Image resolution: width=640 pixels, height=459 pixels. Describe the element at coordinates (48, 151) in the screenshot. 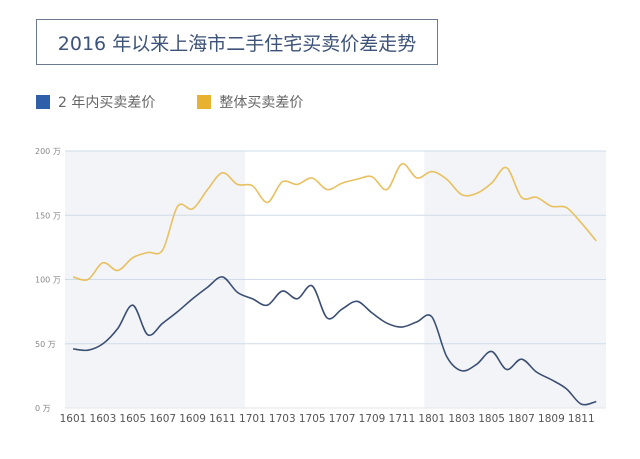

I see `y-tick-label: 200 万` at that location.